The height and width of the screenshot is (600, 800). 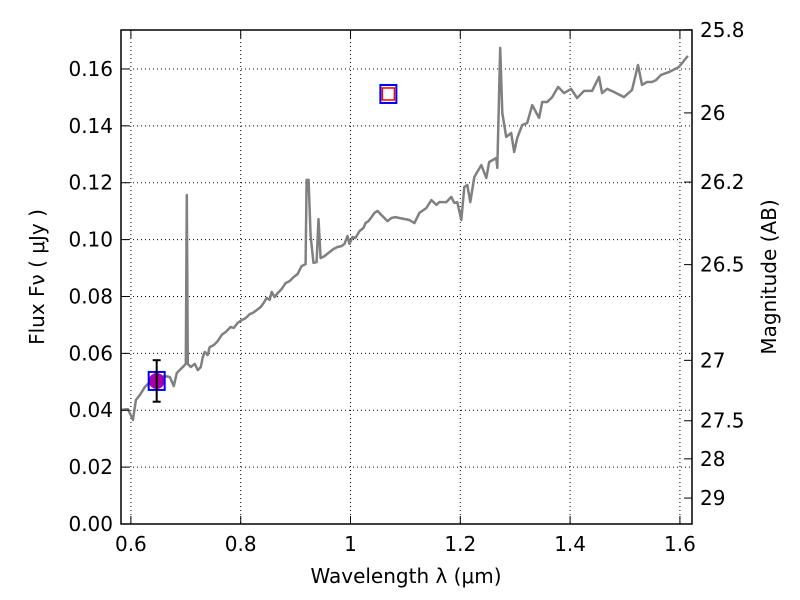 What do you see at coordinates (90, 410) in the screenshot?
I see `y-tick-label: 0.04` at bounding box center [90, 410].